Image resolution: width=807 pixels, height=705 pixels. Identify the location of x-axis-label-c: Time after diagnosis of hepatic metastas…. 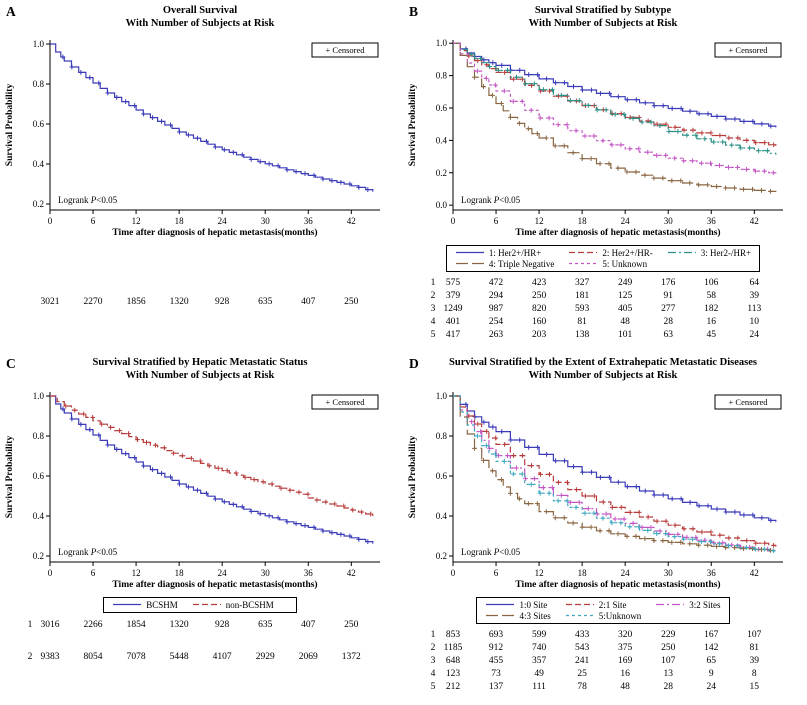
(215, 585).